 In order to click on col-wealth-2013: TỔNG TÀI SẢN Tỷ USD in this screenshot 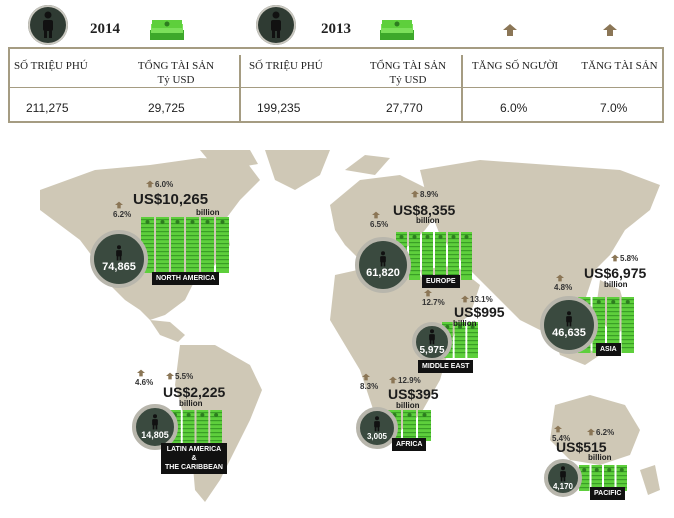, I will do `click(408, 73)`.